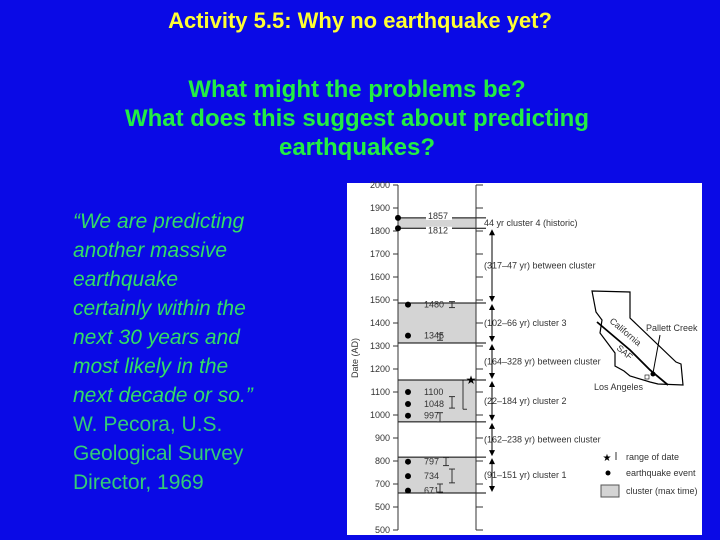 The width and height of the screenshot is (720, 540). Describe the element at coordinates (632, 353) in the screenshot. I see `san-andreas-fault` at that location.